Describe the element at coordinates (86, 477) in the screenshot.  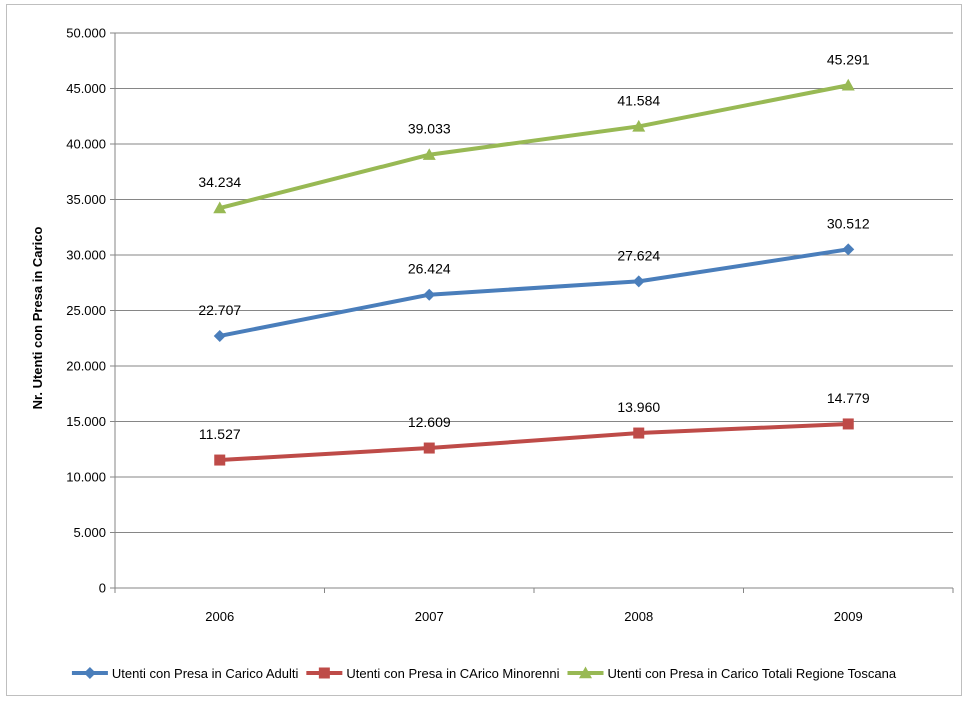
I see `y-tick-label: 10.000` at that location.